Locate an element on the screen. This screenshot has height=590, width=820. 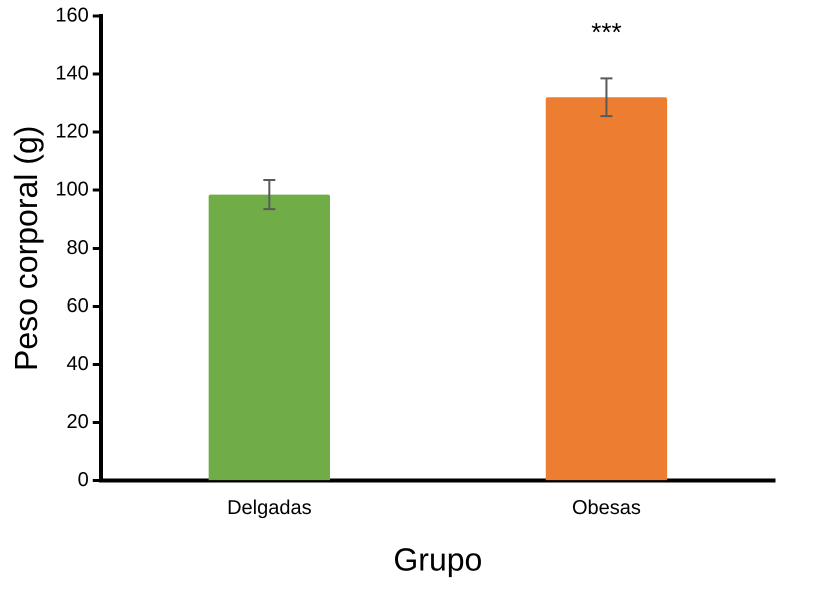
y-tick-label: 60 is located at coordinates (77, 305).